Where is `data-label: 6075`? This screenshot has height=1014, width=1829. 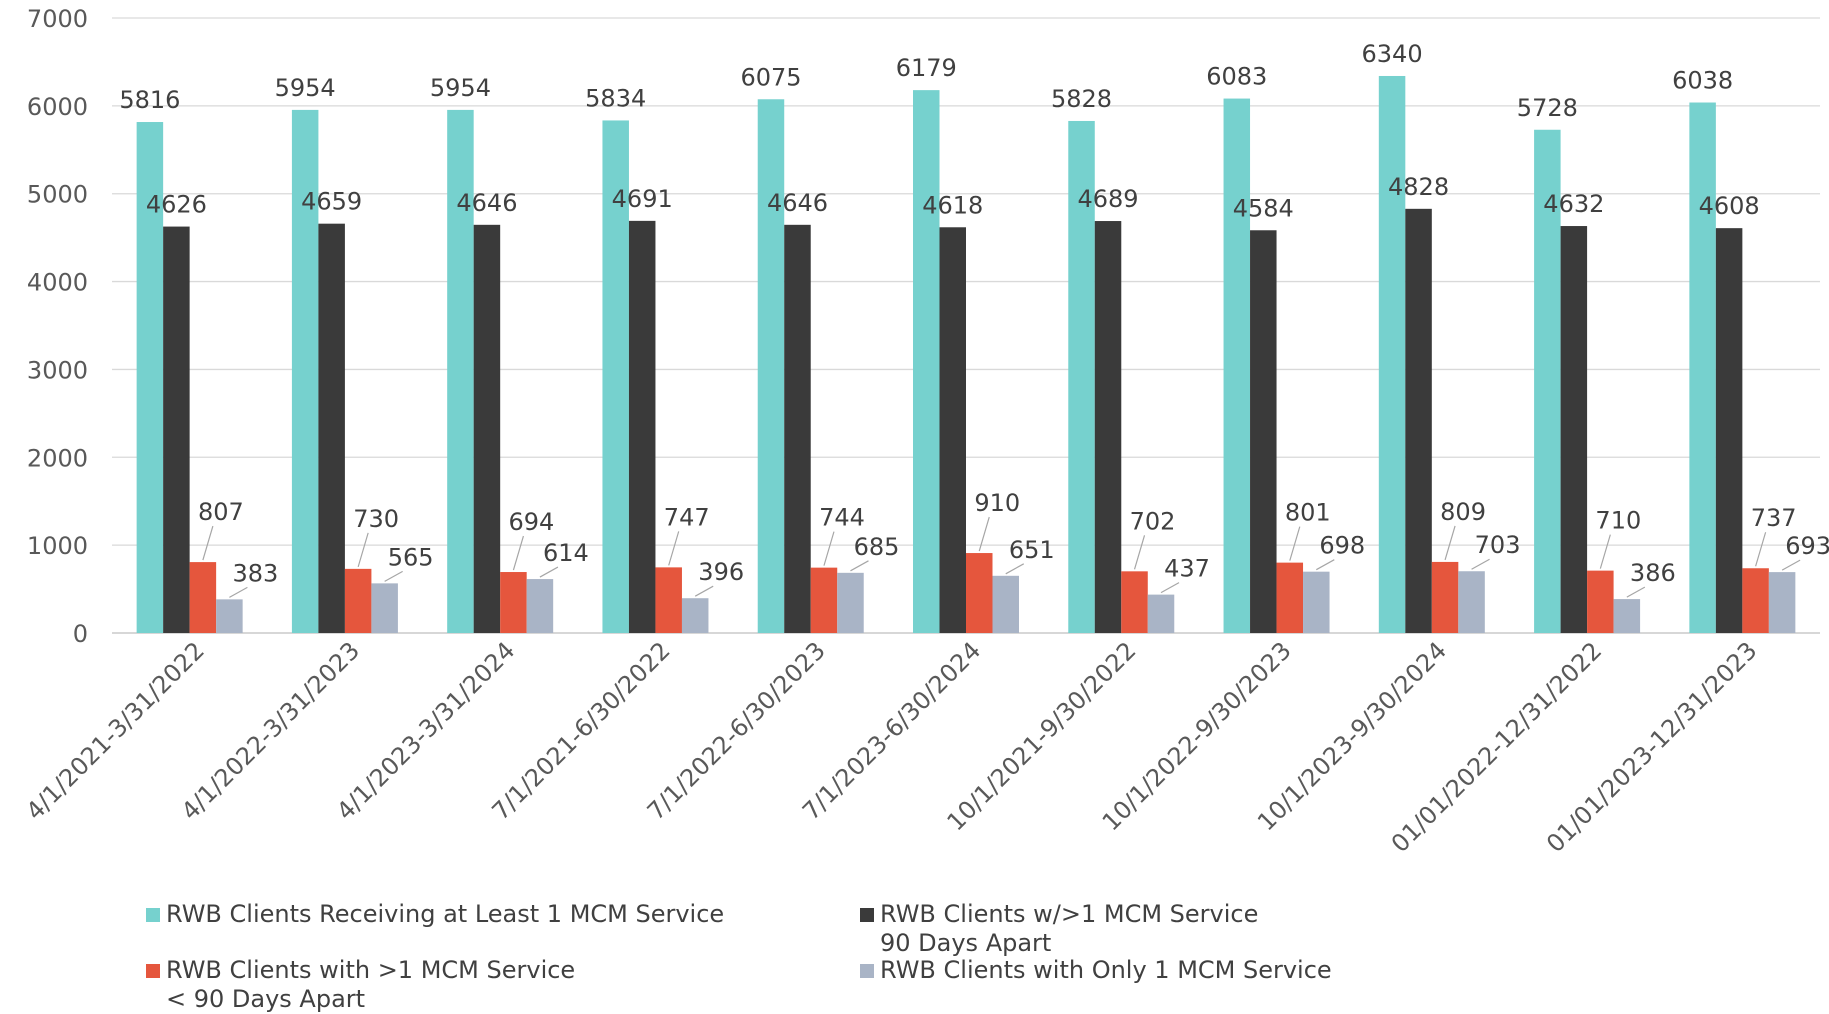 data-label: 6075 is located at coordinates (770, 77).